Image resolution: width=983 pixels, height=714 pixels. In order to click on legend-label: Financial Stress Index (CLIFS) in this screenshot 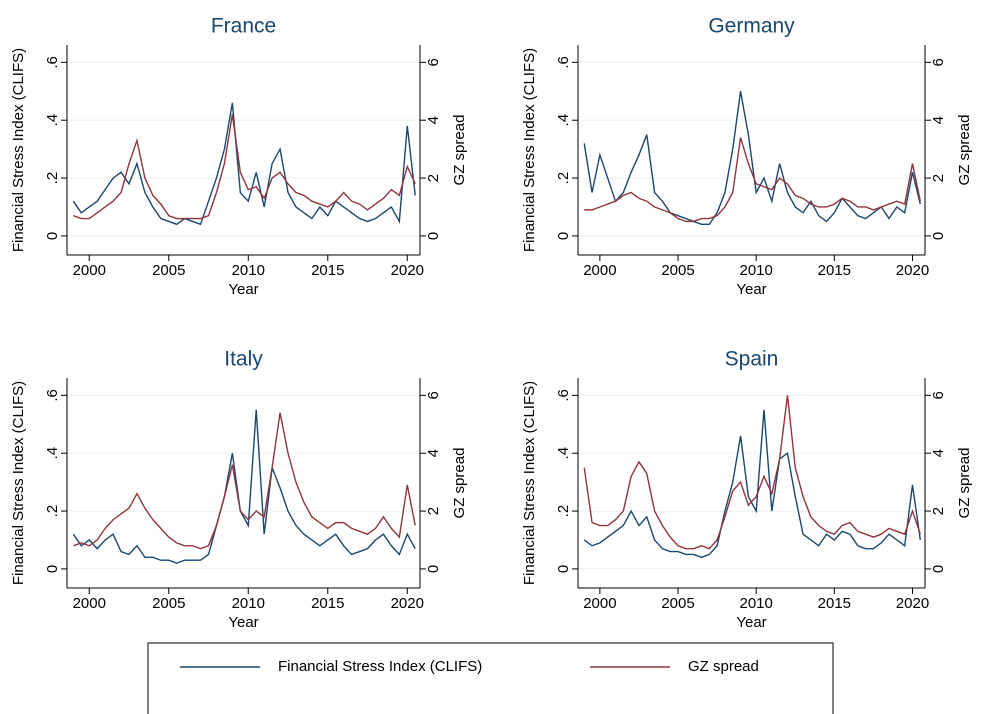, I will do `click(380, 666)`.